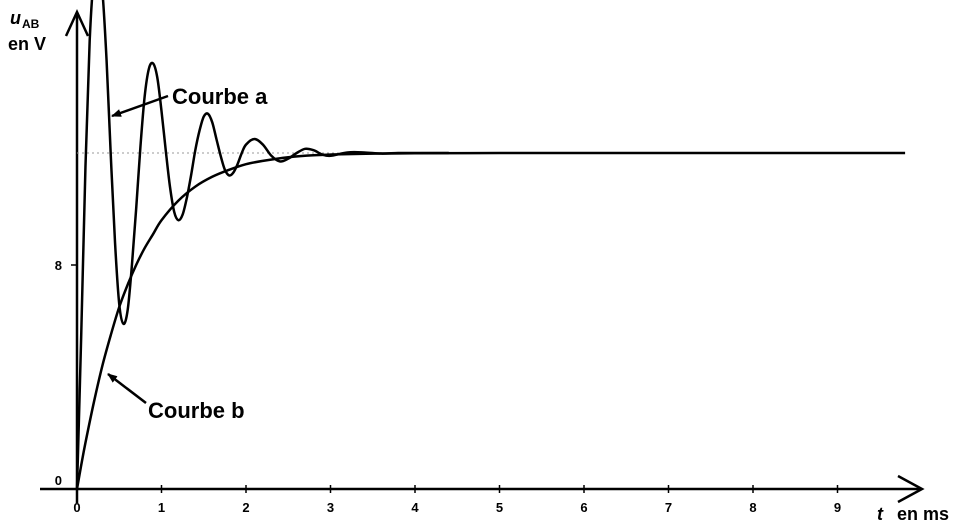 This screenshot has width=966, height=524. I want to click on x-tick-label: 9, so click(837, 507).